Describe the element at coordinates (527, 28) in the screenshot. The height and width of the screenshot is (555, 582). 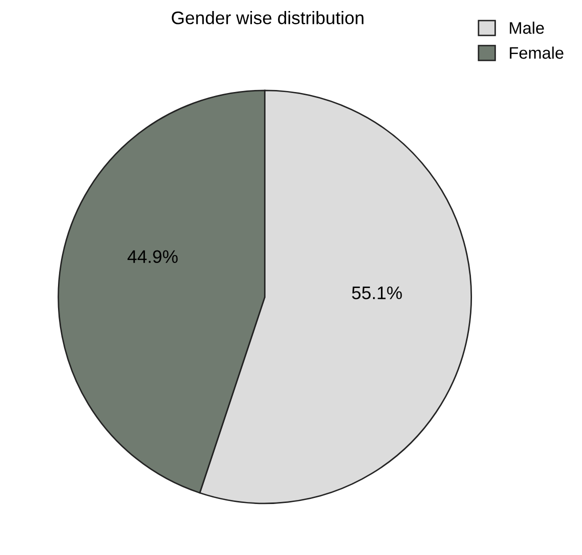
I see `legend-label: Male` at that location.